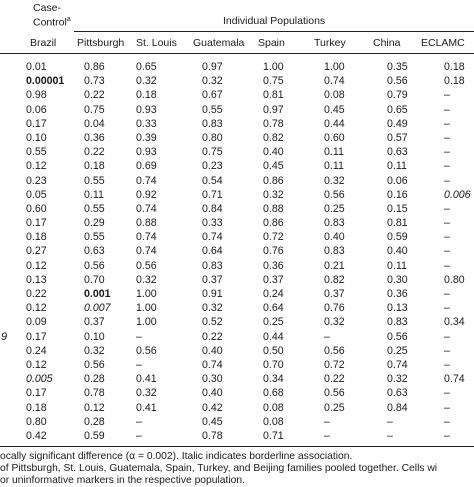  What do you see at coordinates (212, 166) in the screenshot?
I see `table-cell: 0.23` at bounding box center [212, 166].